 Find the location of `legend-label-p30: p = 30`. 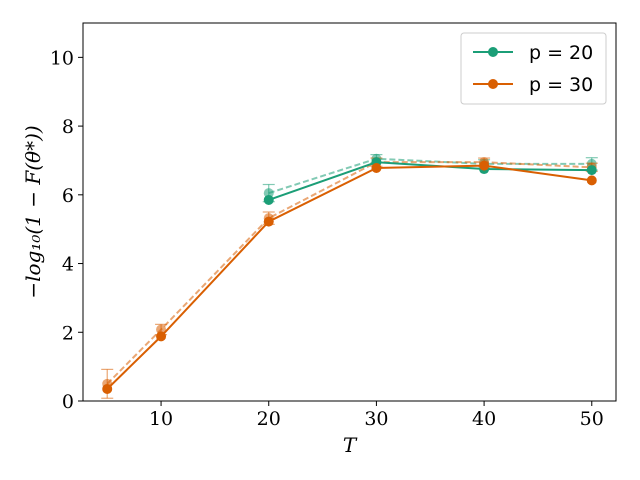

legend-label-p30: p = 30 is located at coordinates (561, 85).